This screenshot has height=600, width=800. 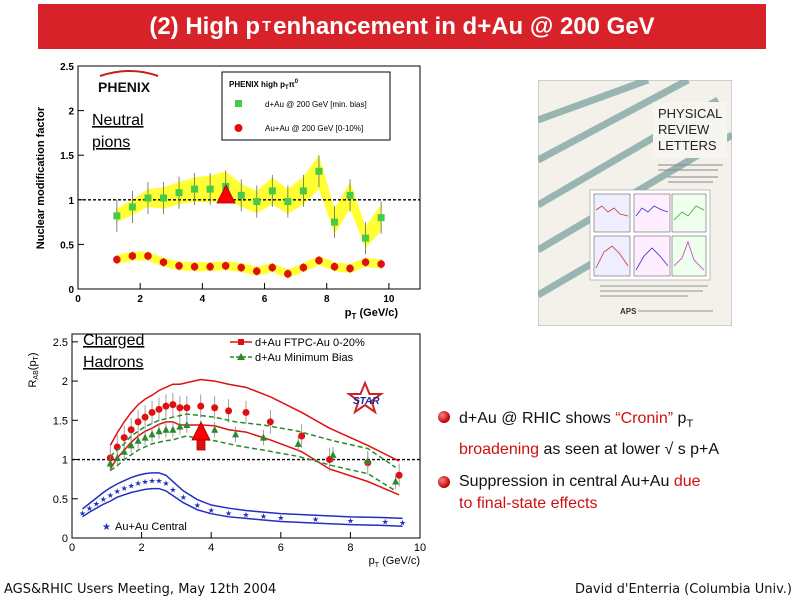 I want to click on star-legend-item-3: Au+Au Central, so click(x=151, y=527).